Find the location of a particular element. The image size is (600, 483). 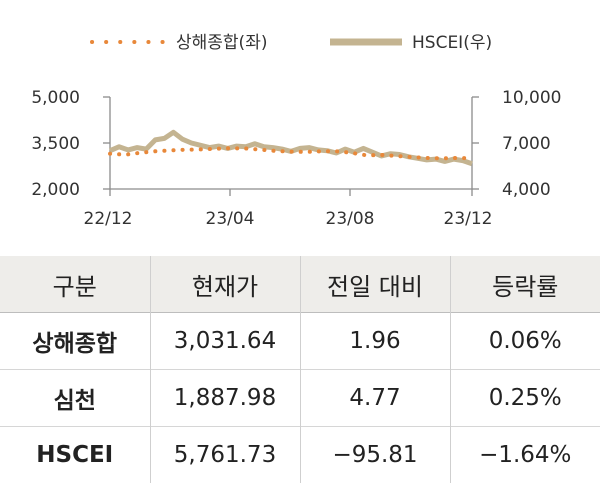

series-line-shanghai is located at coordinates (291, 153).